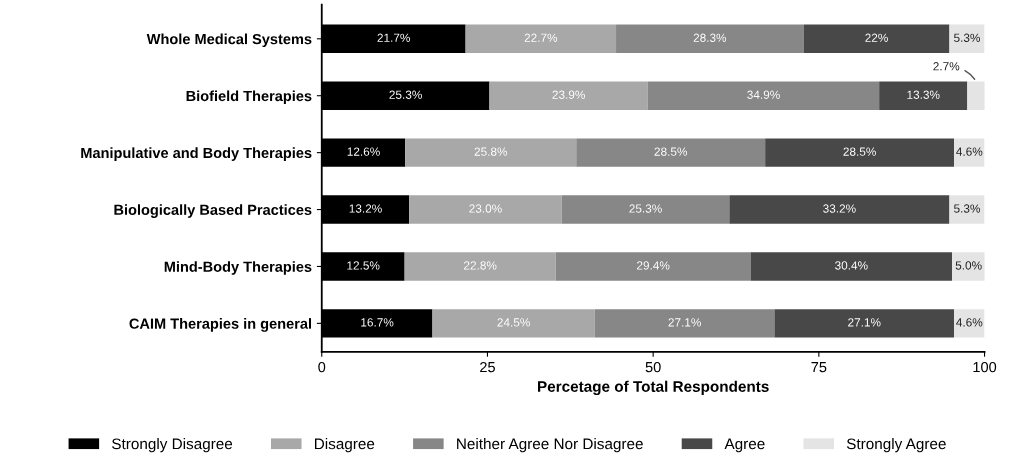 This screenshot has width=1015, height=466. I want to click on data-label: 30.4%, so click(851, 265).